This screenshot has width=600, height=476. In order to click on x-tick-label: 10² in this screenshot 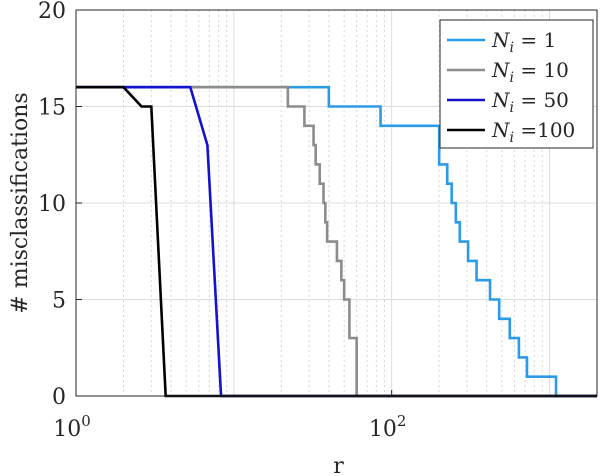, I will do `click(388, 427)`.